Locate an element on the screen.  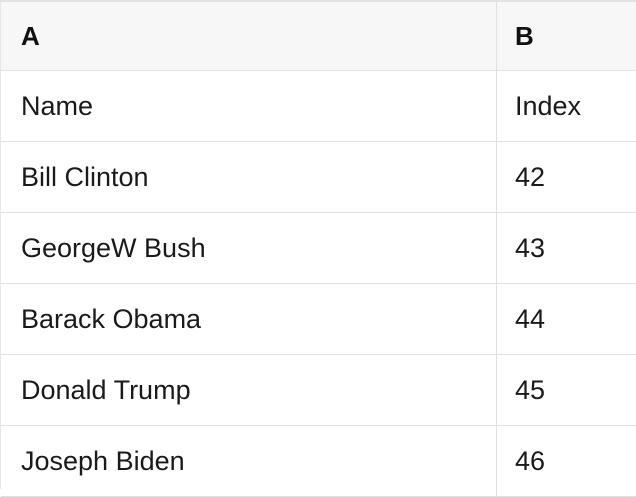
table-row: GeorgeW Bush 43 is located at coordinates (318, 248).